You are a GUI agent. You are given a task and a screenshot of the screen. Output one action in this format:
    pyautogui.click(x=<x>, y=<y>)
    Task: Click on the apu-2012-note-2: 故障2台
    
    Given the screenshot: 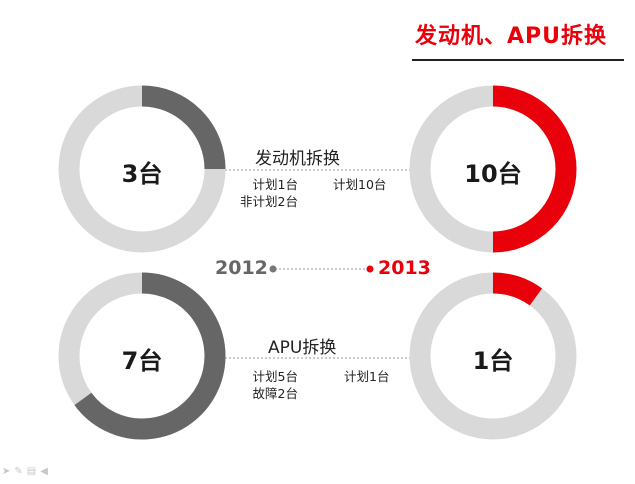 What is the action you would take?
    pyautogui.click(x=275, y=393)
    